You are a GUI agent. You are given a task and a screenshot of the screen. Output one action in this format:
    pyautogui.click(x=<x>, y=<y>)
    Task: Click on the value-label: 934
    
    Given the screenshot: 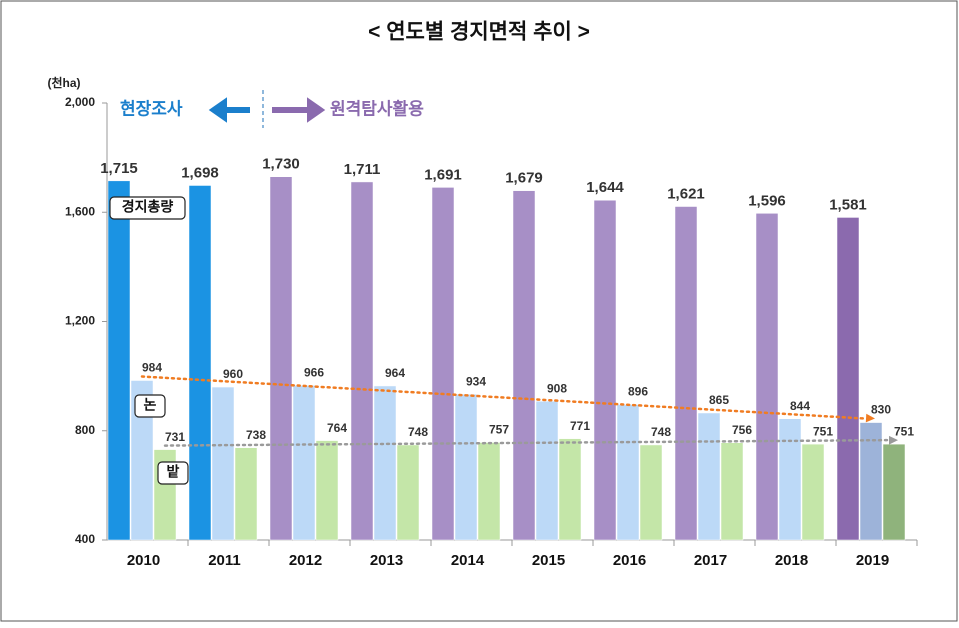 What is the action you would take?
    pyautogui.click(x=476, y=381)
    